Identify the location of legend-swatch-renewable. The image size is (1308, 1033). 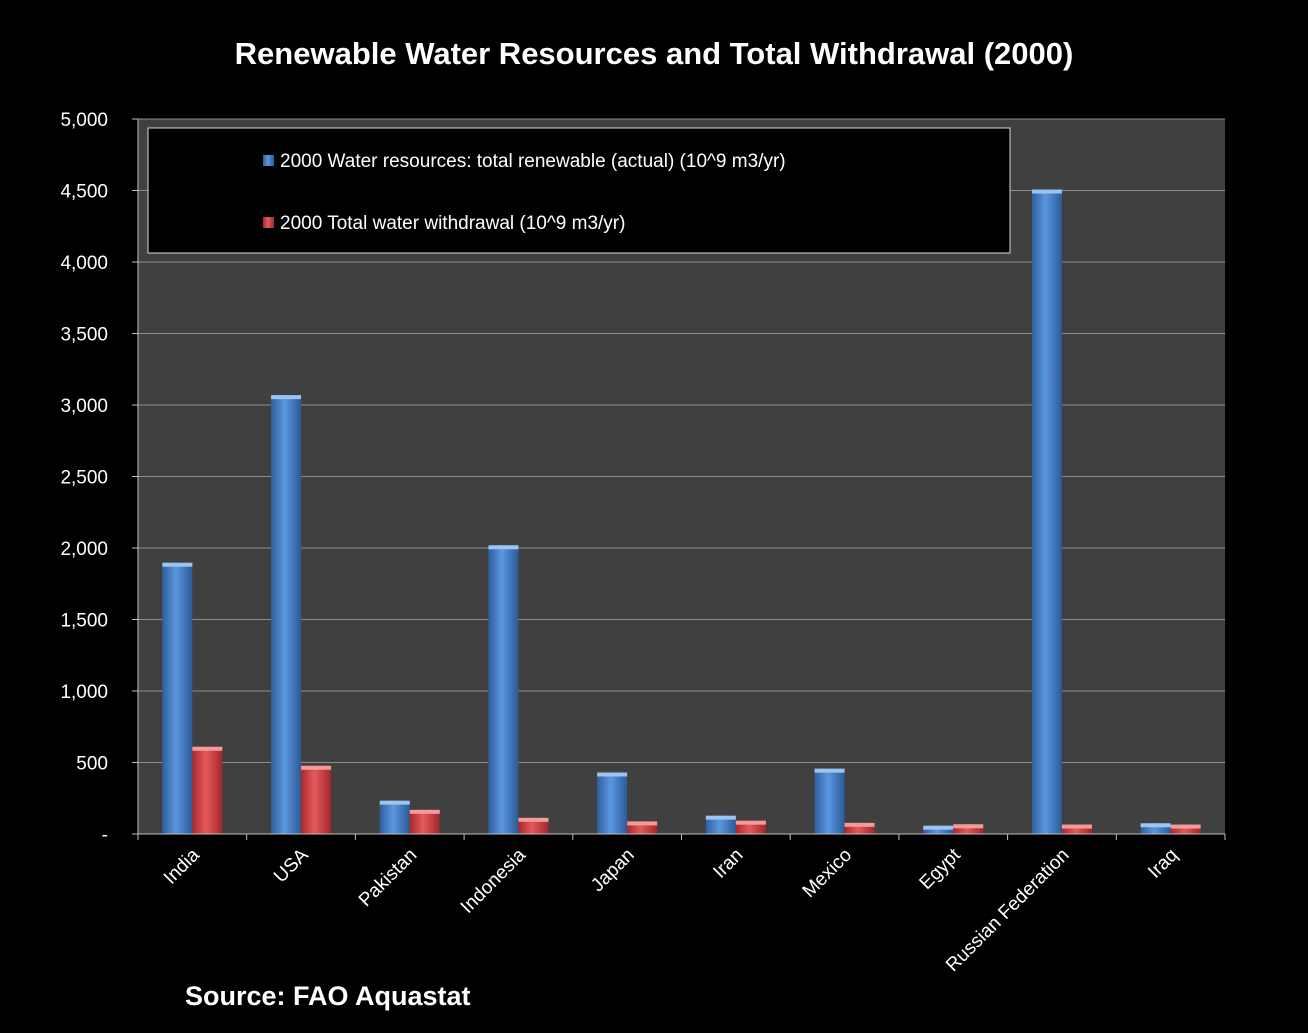
(268, 160).